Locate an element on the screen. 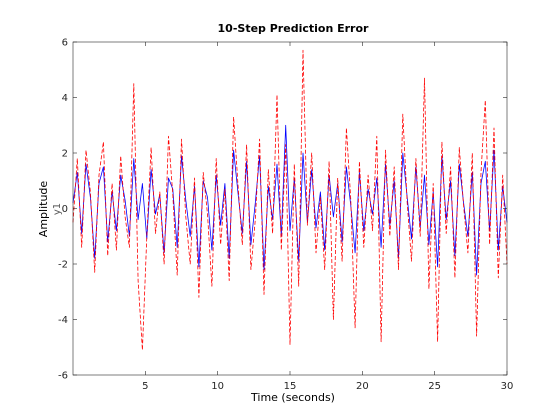  y-tick-label: 4 is located at coordinates (65, 98).